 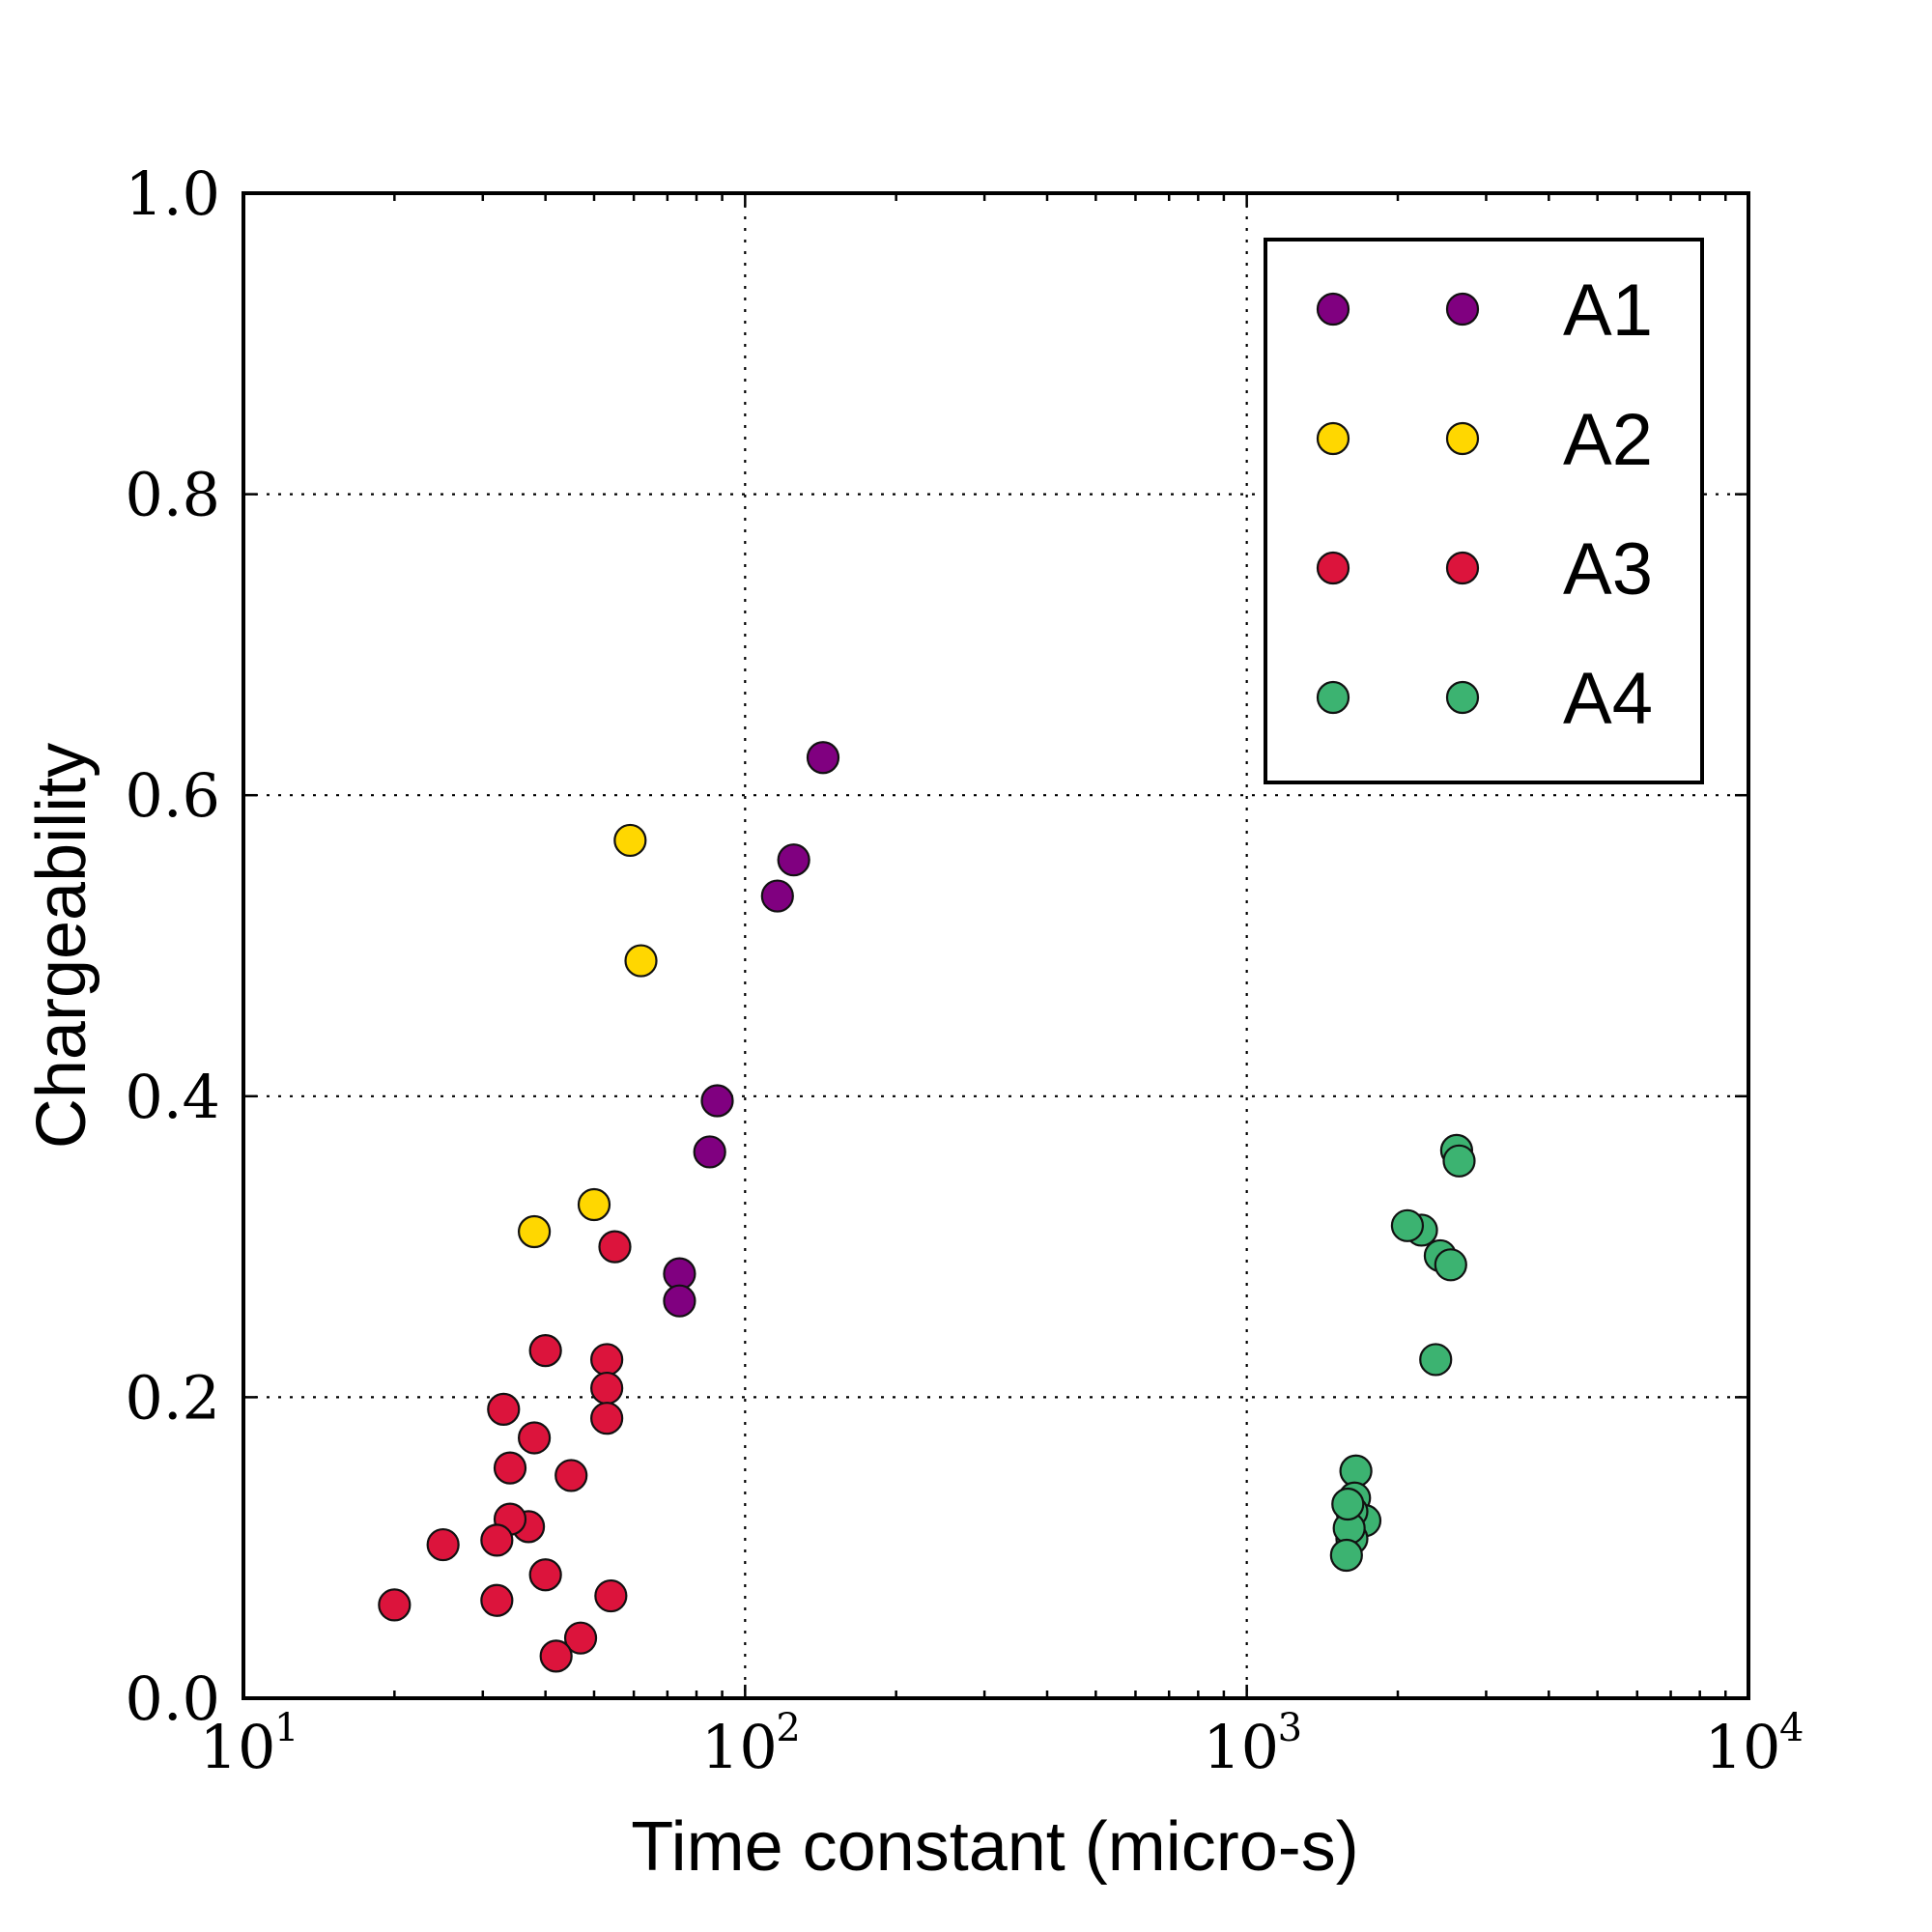 I want to click on x-tick-label: 10⁴, so click(x=1754, y=1744).